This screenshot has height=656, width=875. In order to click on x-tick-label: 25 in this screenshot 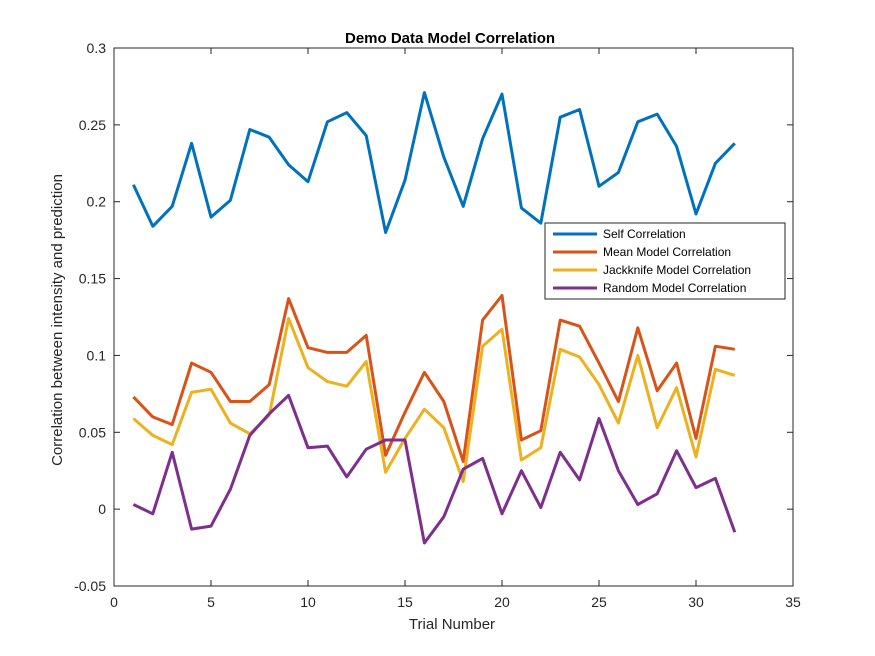, I will do `click(599, 602)`.